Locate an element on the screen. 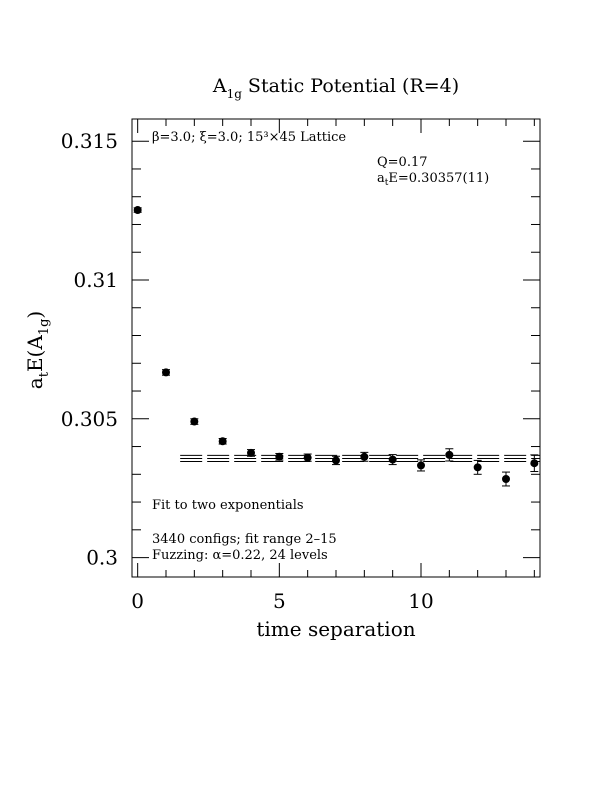 Image resolution: width=612 pixels, height=792 pixels. x-axis-label: time separation is located at coordinates (335, 629).